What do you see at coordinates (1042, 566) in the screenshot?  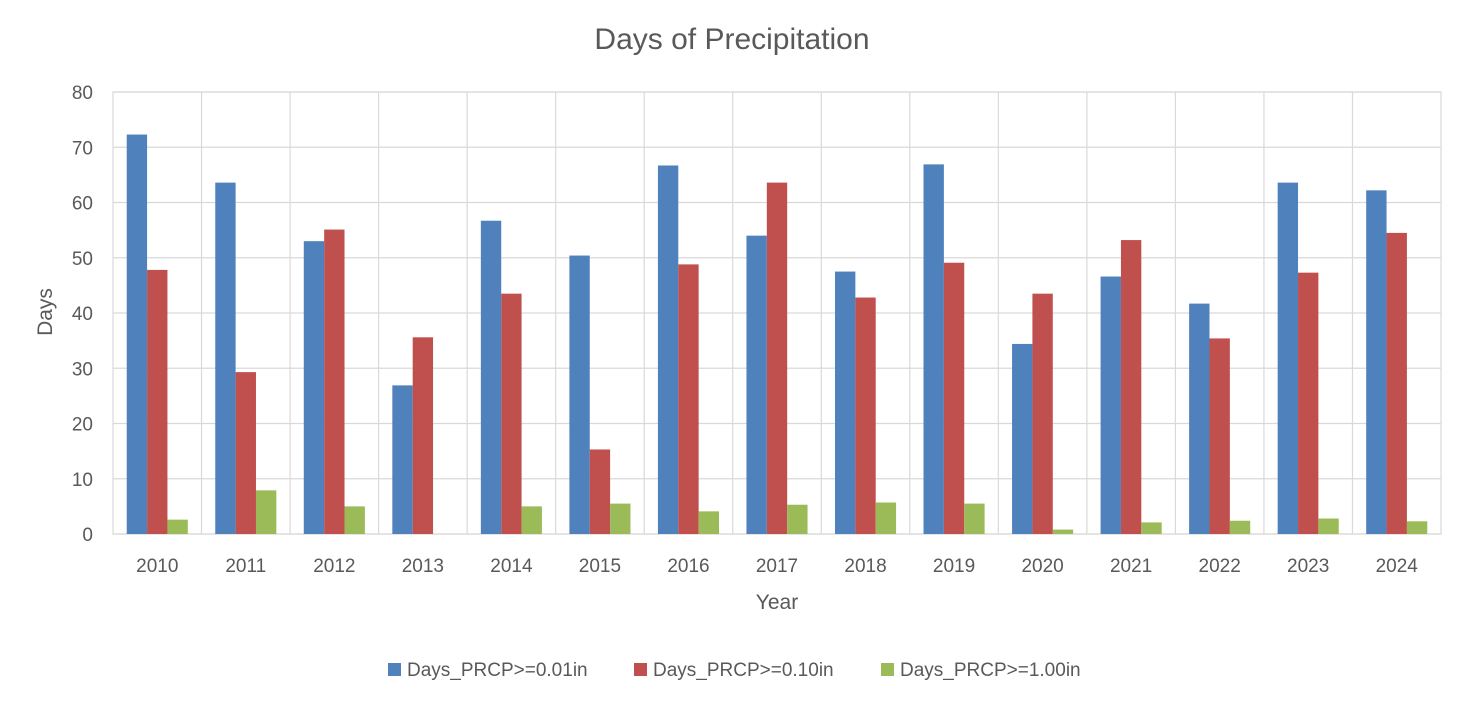 I see `x-tick-label: 2020` at bounding box center [1042, 566].